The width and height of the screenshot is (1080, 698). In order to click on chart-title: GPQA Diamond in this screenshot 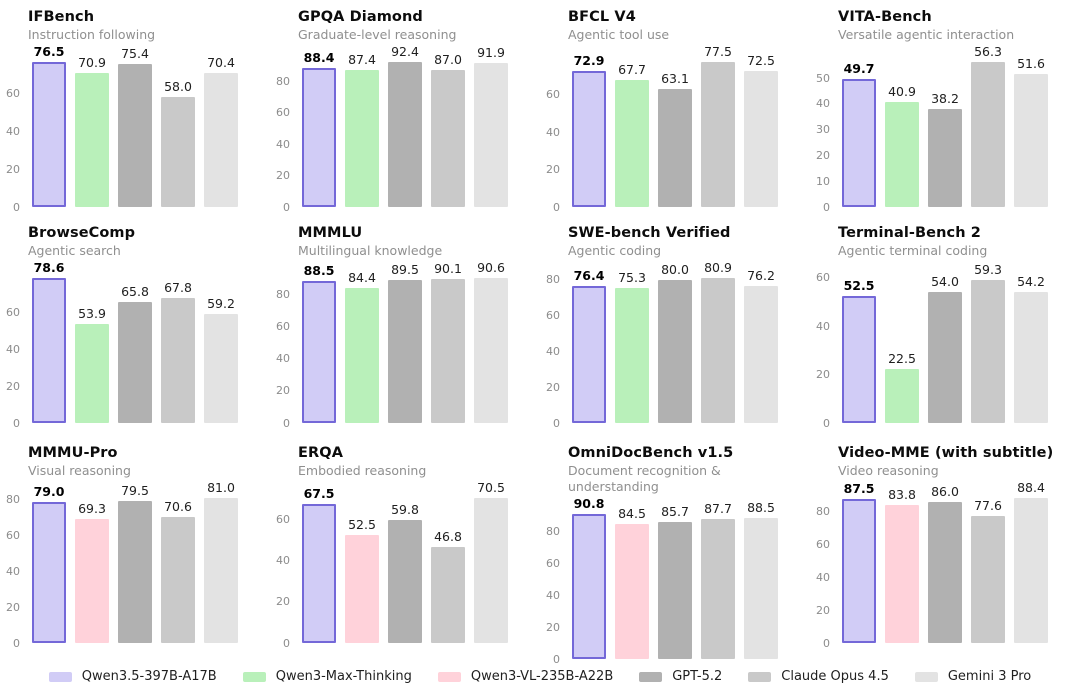, I will do `click(360, 17)`.